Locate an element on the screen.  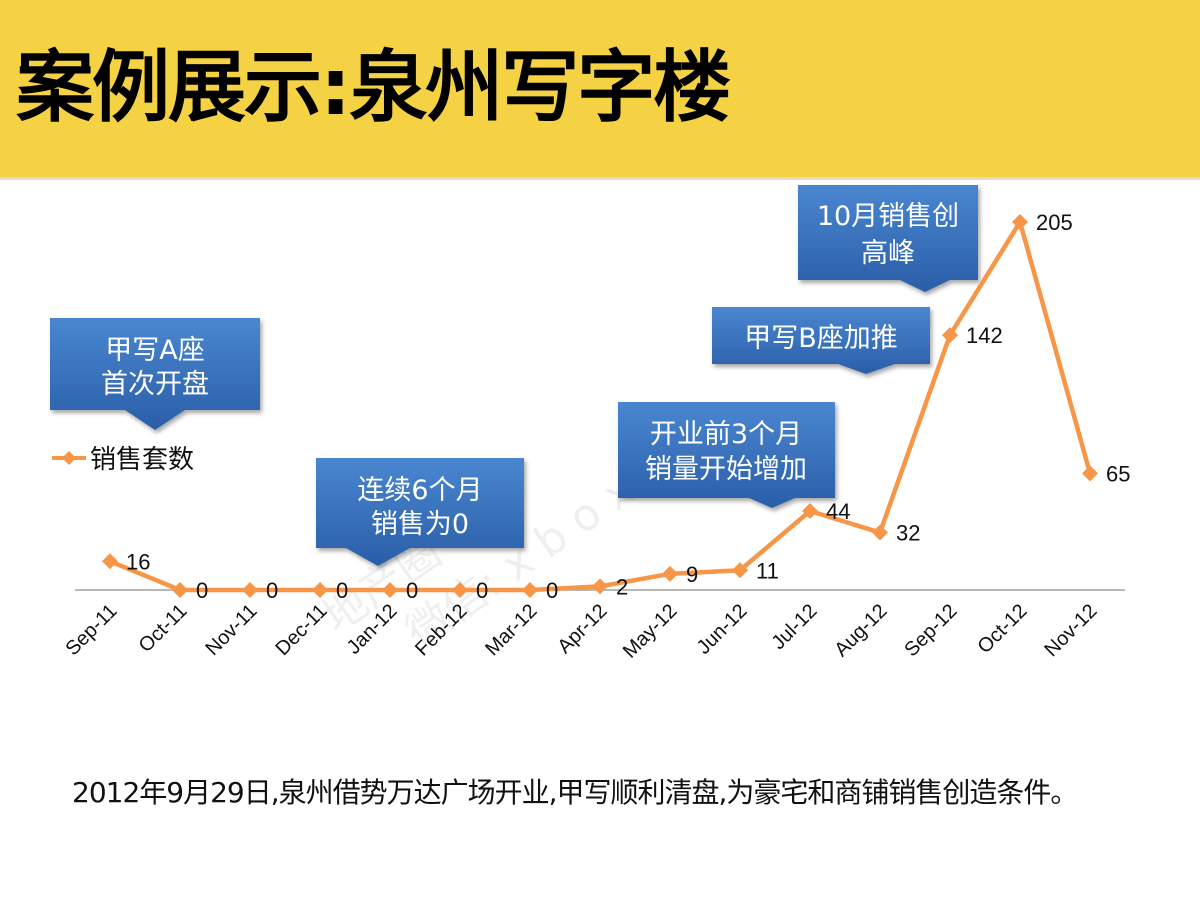
callout-october-peak: 10月销售创 高峰 is located at coordinates (888, 238).